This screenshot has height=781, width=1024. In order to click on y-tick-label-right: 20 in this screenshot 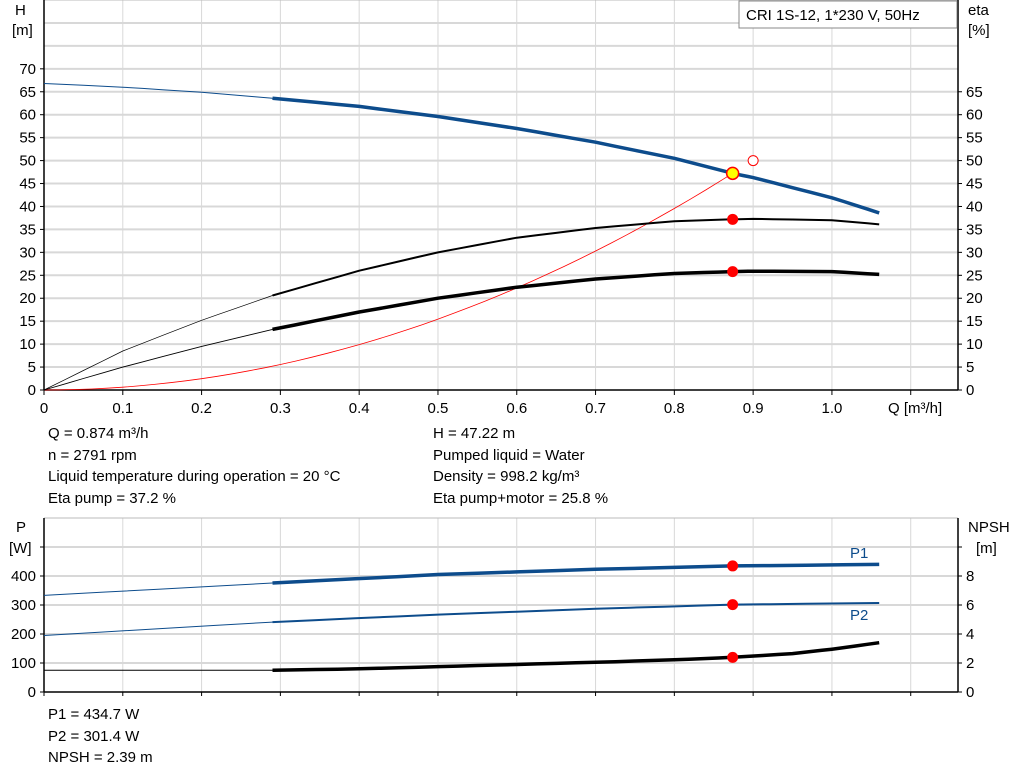, I will do `click(974, 298)`.